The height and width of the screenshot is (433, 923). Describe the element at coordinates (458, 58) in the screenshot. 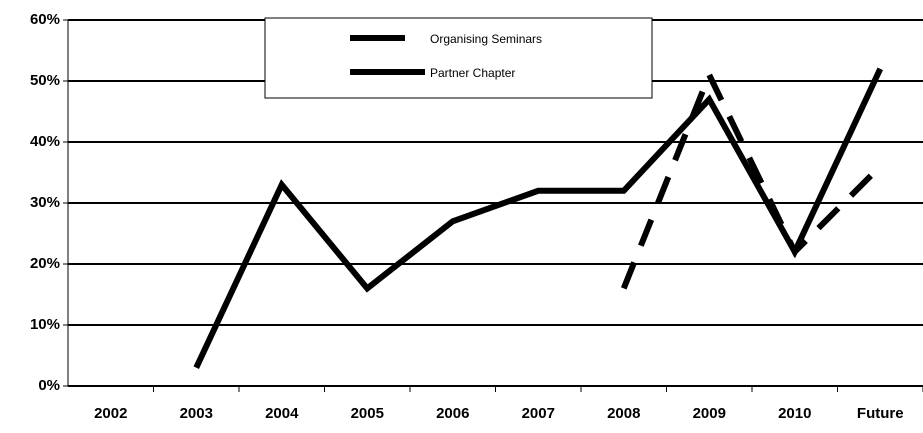

I see `legend-box` at that location.